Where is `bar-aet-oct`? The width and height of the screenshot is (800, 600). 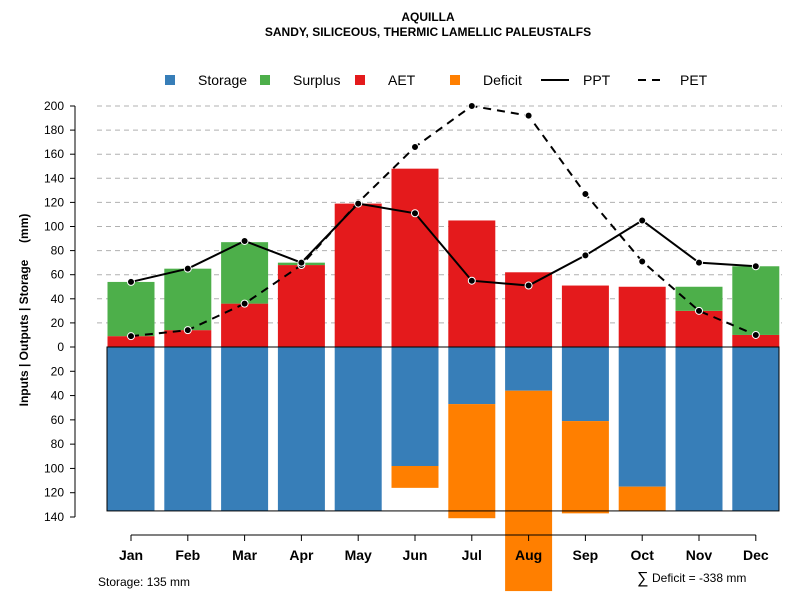
bar-aet-oct is located at coordinates (642, 316).